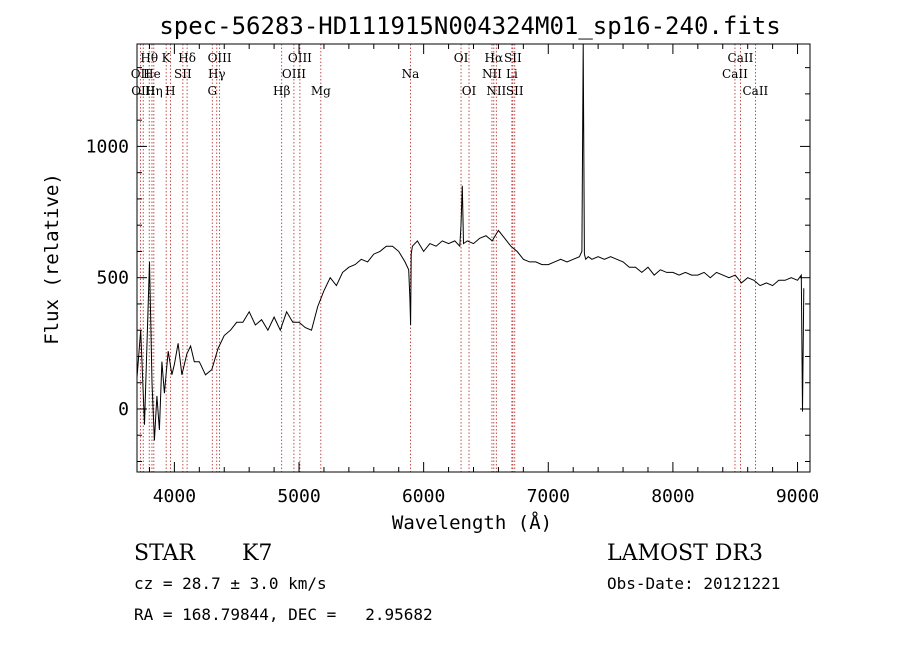  Describe the element at coordinates (298, 496) in the screenshot. I see `x-tick-label: 5000` at that location.